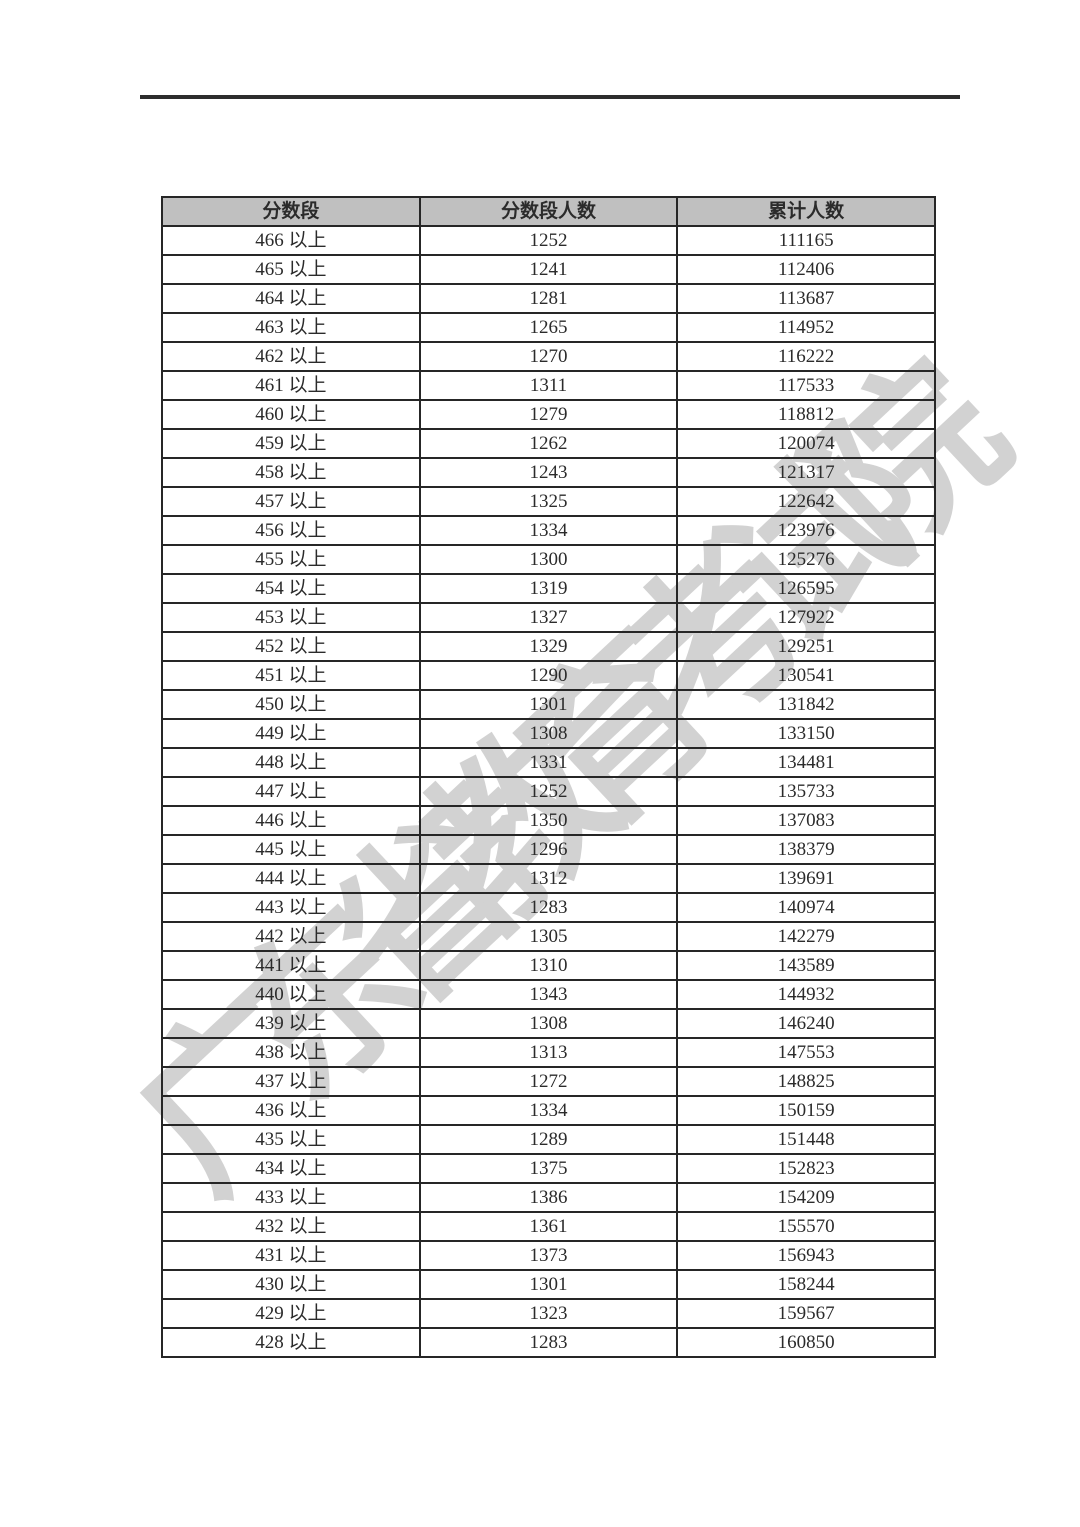 The height and width of the screenshot is (1527, 1080). What do you see at coordinates (291, 501) in the screenshot?
I see `segment-cell: 457 以上` at bounding box center [291, 501].